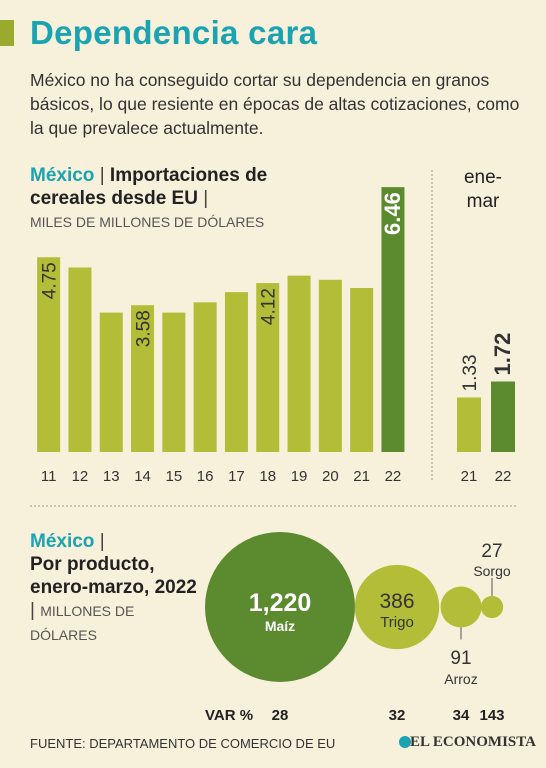 The width and height of the screenshot is (546, 768). What do you see at coordinates (50, 280) in the screenshot?
I see `value-label: 4.75` at bounding box center [50, 280].